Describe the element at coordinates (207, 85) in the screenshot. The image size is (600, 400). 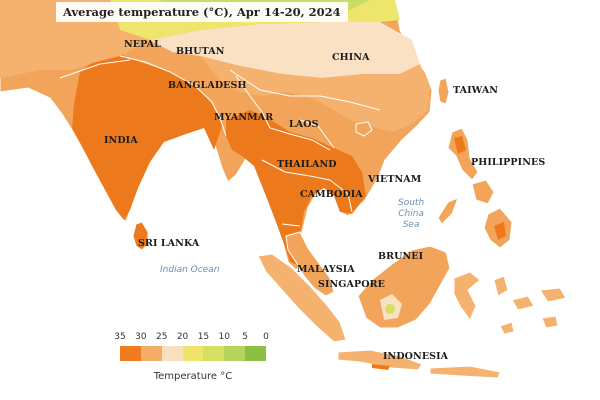
I see `label-bangladesh: BANGLADESH` at that location.